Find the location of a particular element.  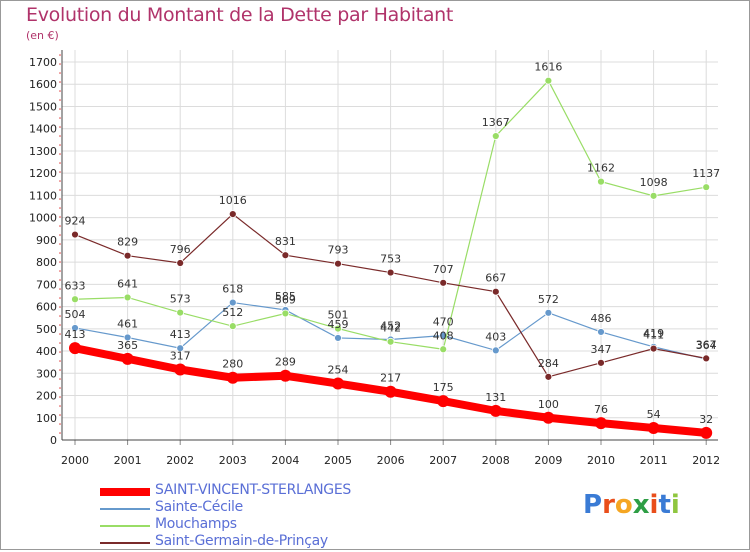

x-tick-label: 2011 is located at coordinates (654, 460).